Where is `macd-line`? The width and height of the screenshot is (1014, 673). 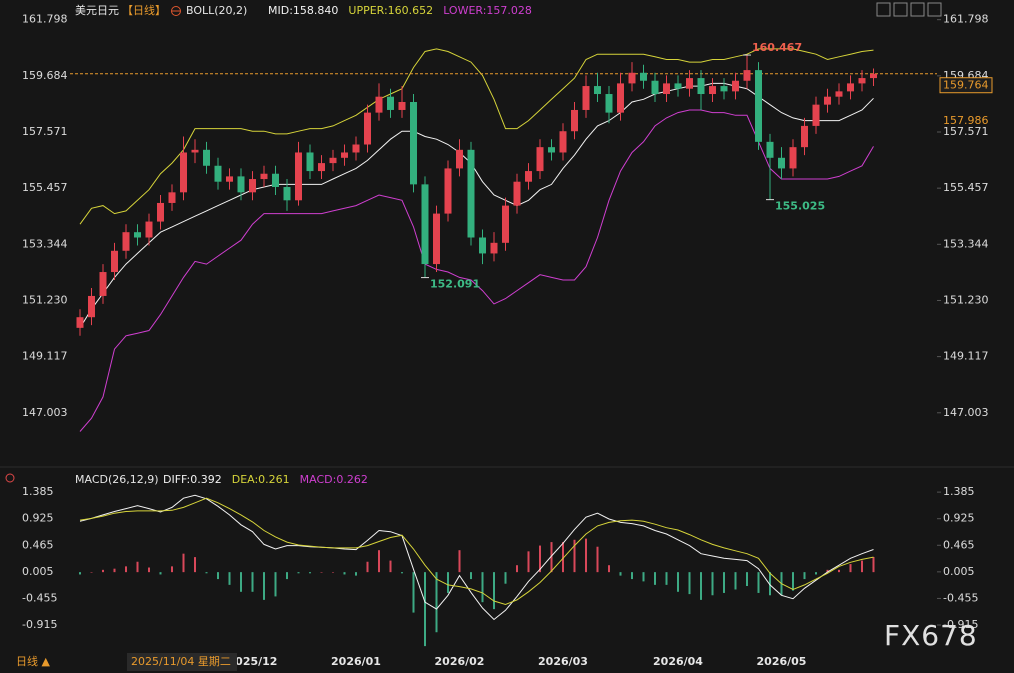
macd-line is located at coordinates (476, 557).